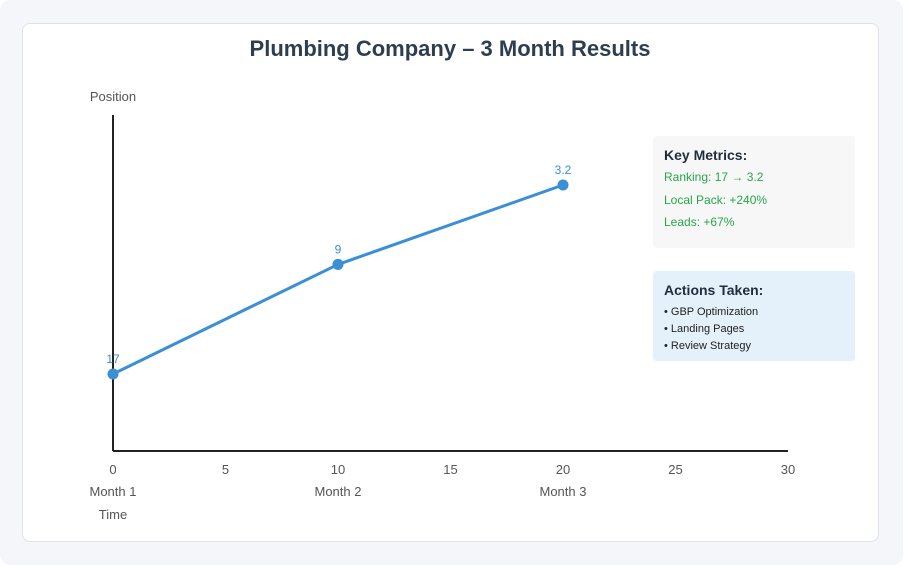  What do you see at coordinates (112, 469) in the screenshot?
I see `x-tick-label: 0` at bounding box center [112, 469].